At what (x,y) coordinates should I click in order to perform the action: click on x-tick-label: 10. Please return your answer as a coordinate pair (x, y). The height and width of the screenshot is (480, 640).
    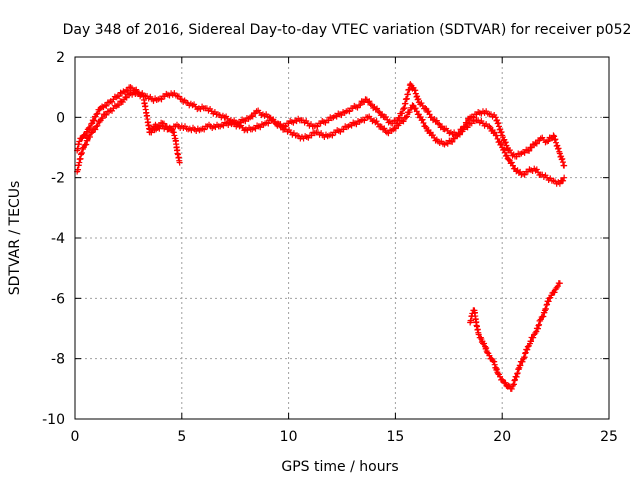
    Looking at the image, I should click on (289, 437).